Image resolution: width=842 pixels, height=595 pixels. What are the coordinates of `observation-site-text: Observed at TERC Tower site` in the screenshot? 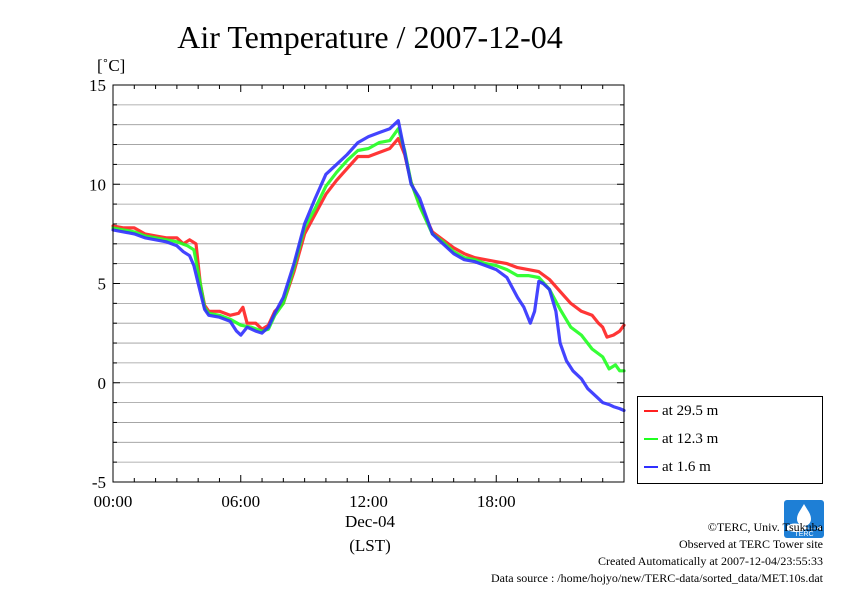 It's located at (750, 544).